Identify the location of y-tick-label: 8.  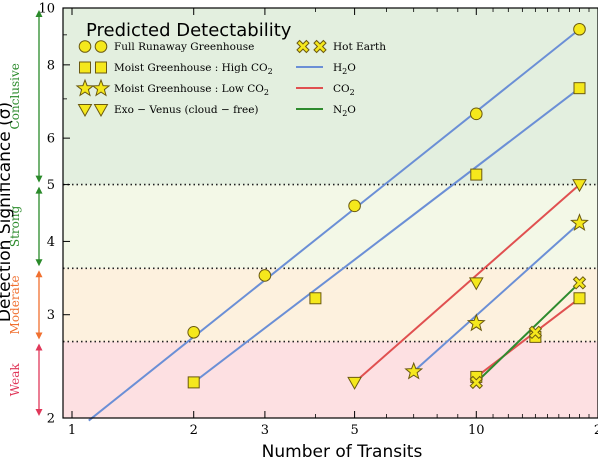
(51, 65).